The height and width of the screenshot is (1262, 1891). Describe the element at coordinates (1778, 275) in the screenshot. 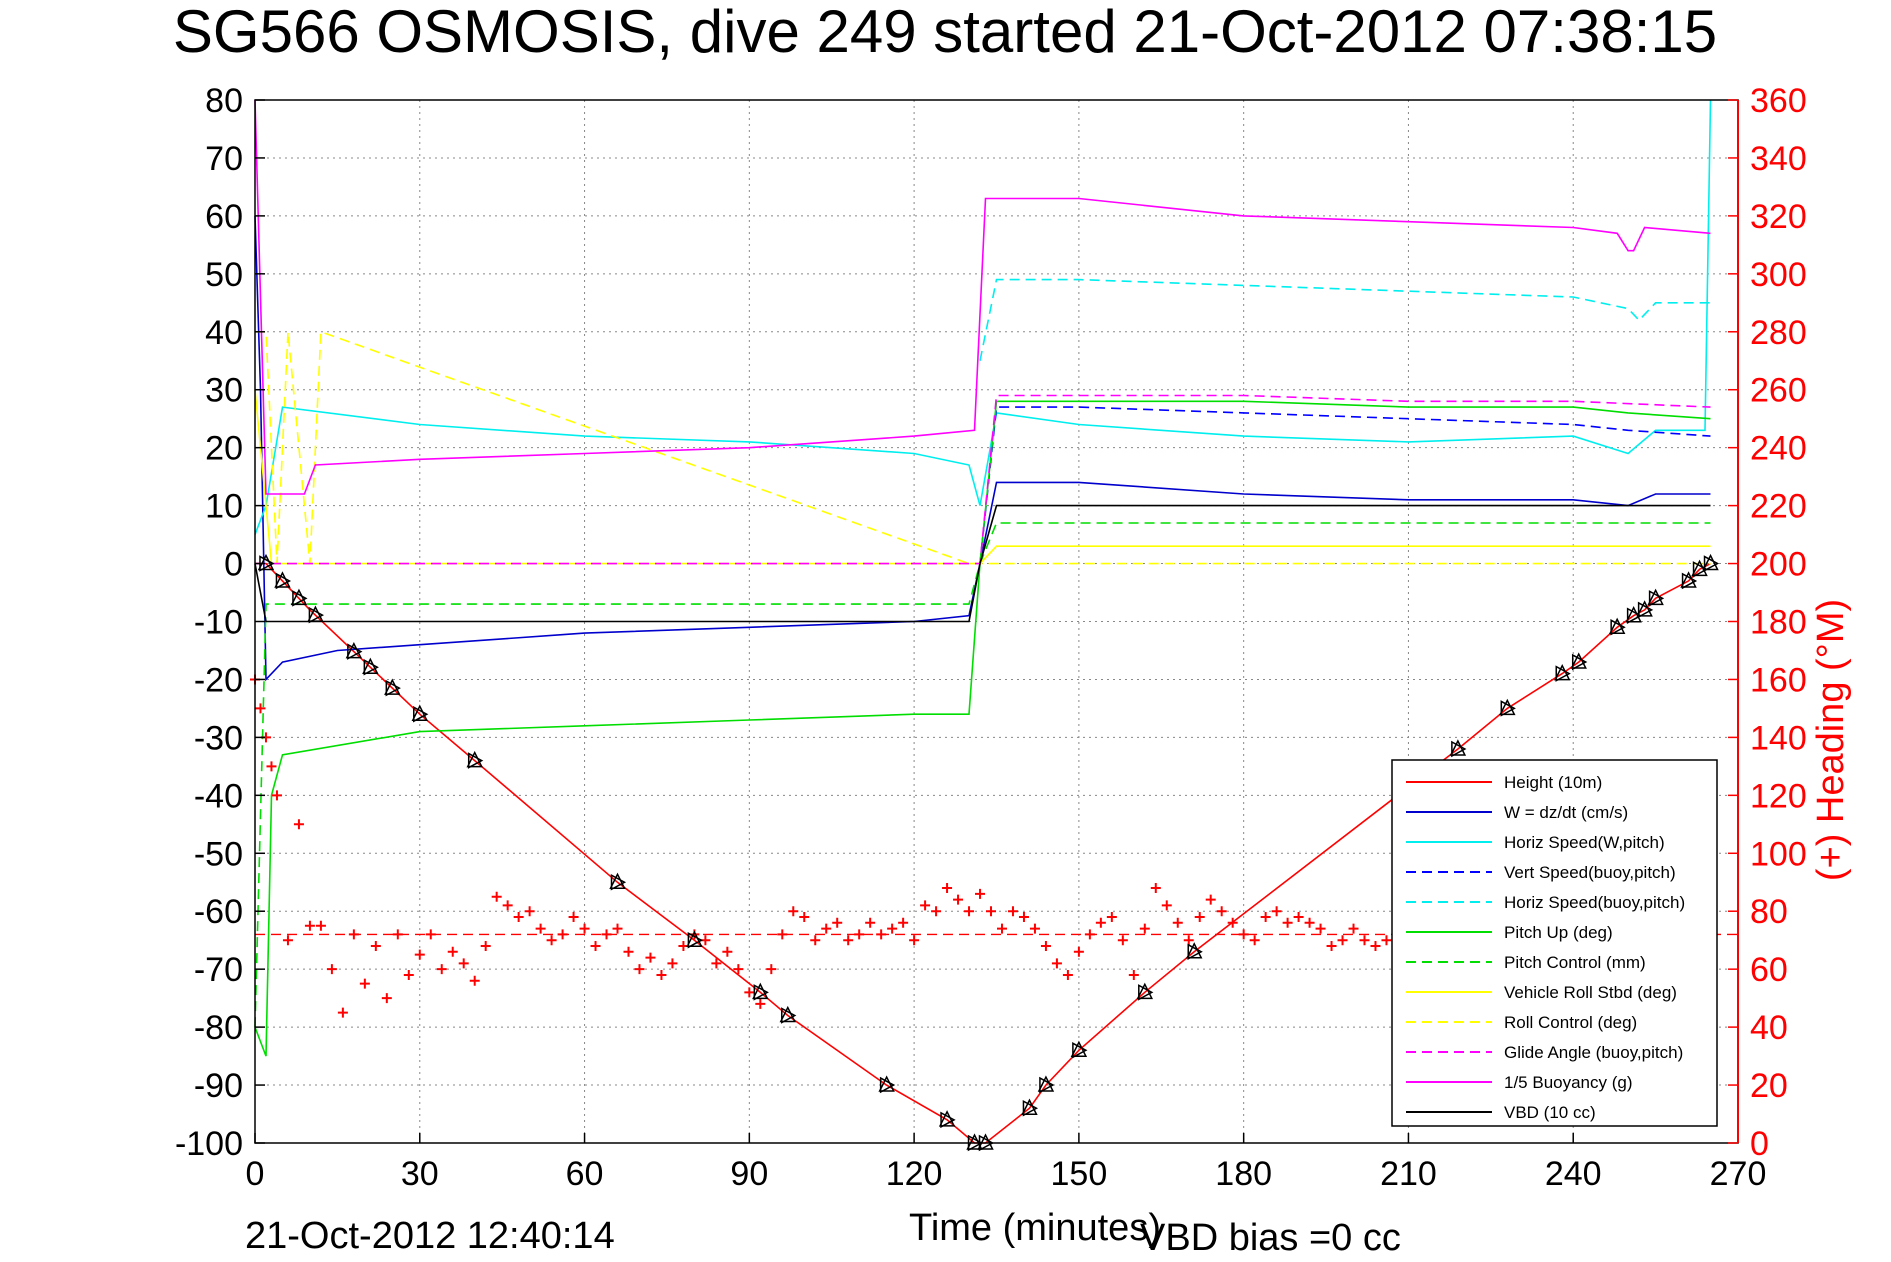

I see `y2-tick-label: 300` at that location.